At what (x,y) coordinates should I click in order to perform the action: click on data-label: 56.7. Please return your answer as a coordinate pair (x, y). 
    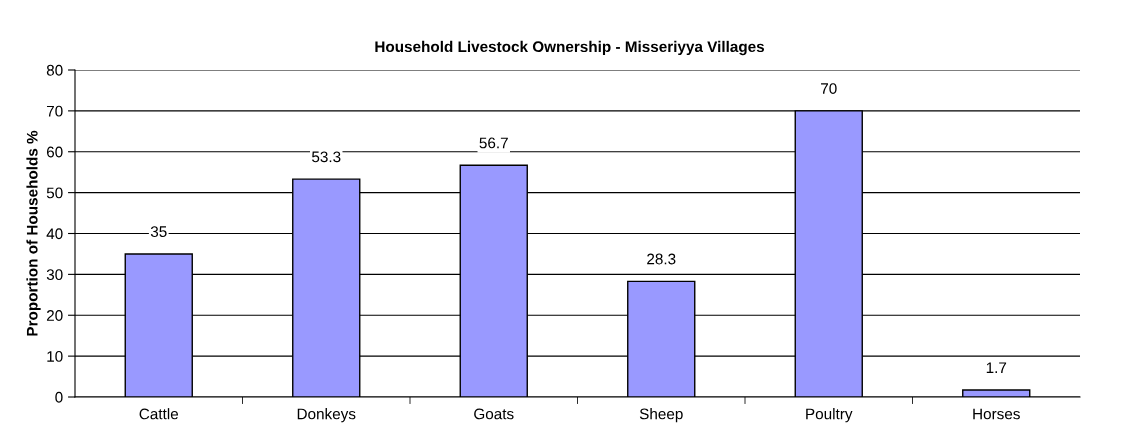
    Looking at the image, I should click on (493, 143).